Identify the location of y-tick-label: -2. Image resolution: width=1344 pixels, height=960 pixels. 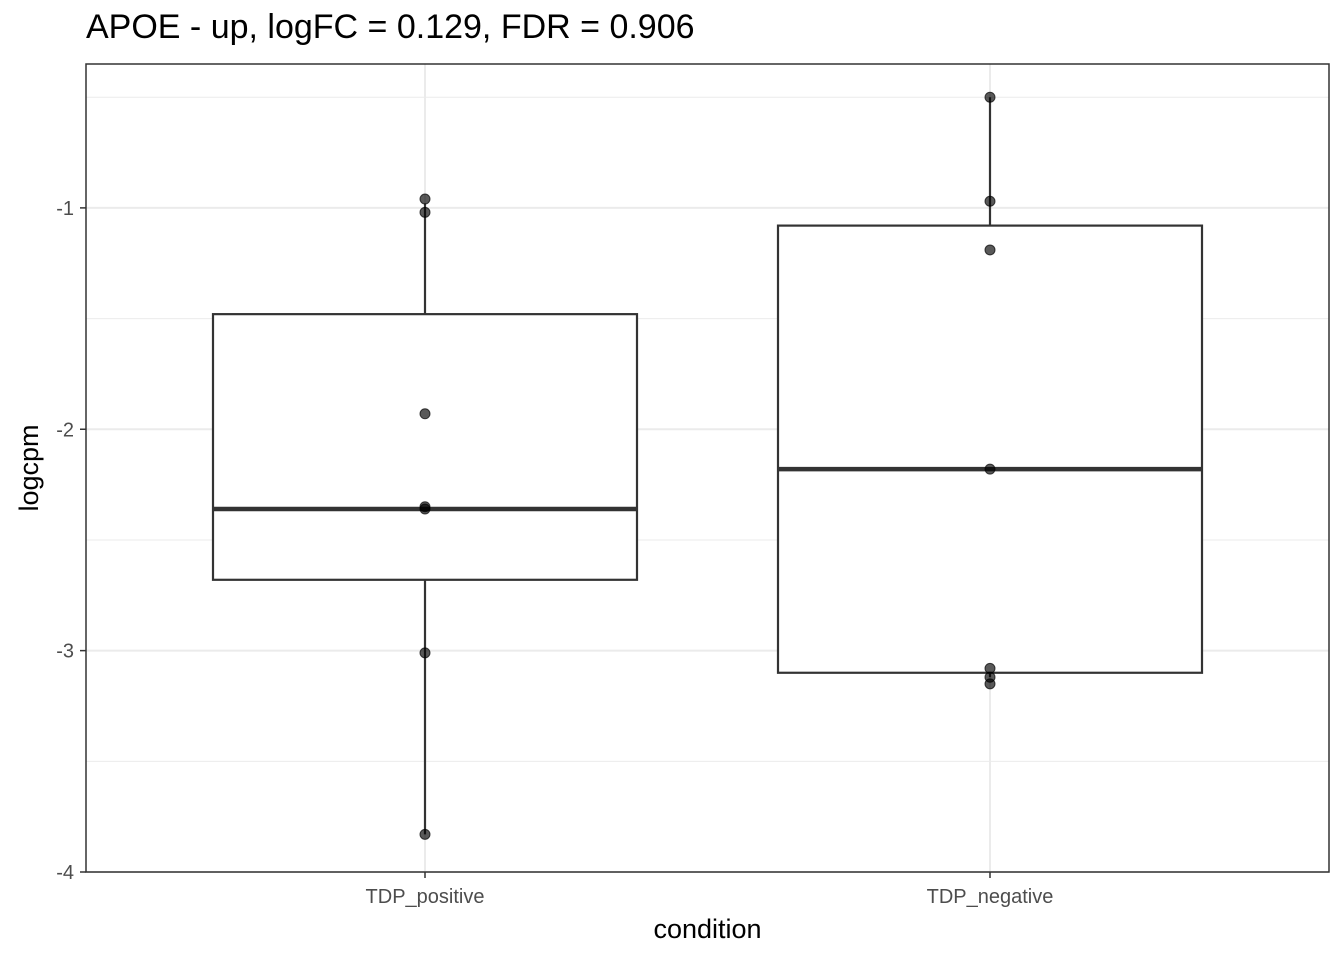
(65, 430).